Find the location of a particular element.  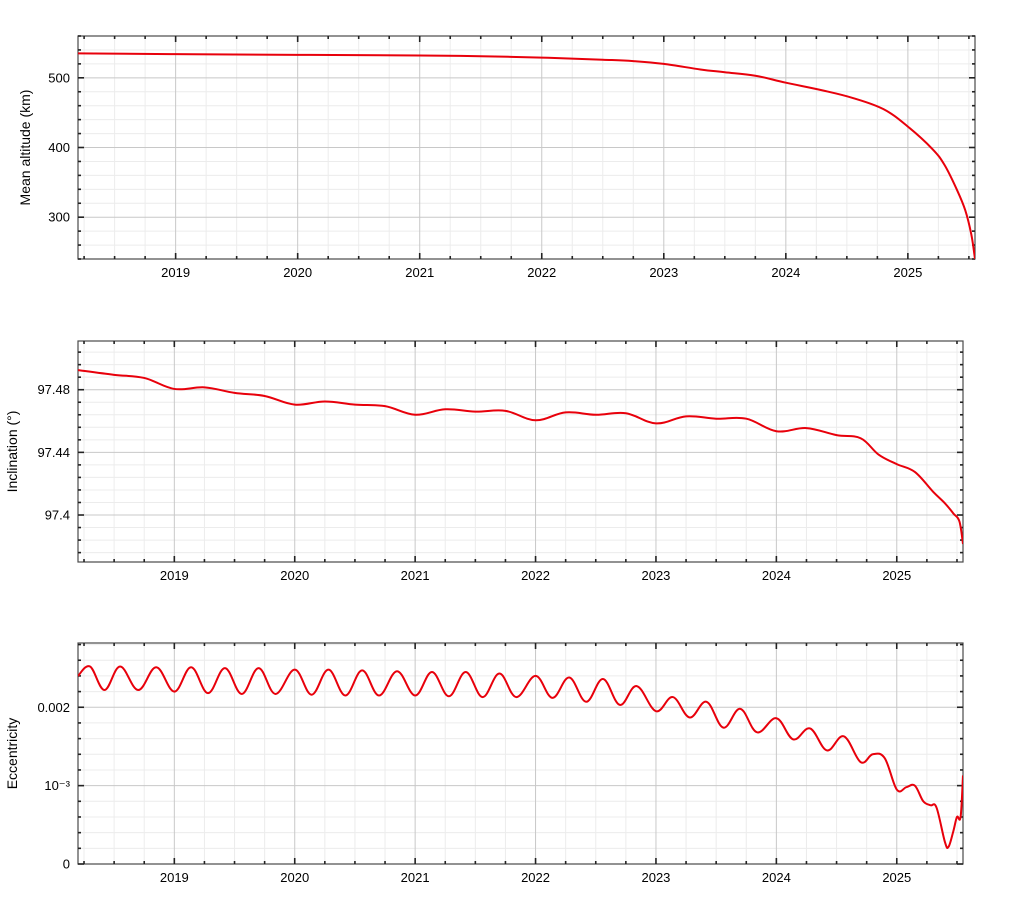

y-tick-label: 97.44 is located at coordinates (53, 452).